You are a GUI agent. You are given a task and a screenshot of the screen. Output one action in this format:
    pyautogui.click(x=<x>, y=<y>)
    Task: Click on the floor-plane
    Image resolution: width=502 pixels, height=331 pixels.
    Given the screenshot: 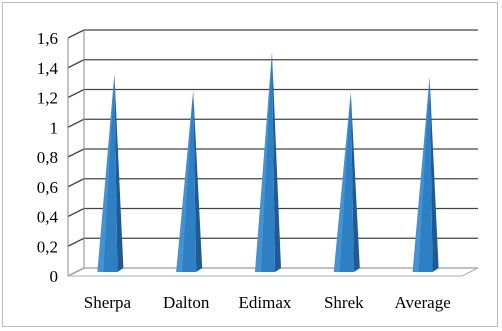 What is the action you would take?
    pyautogui.click(x=273, y=272)
    